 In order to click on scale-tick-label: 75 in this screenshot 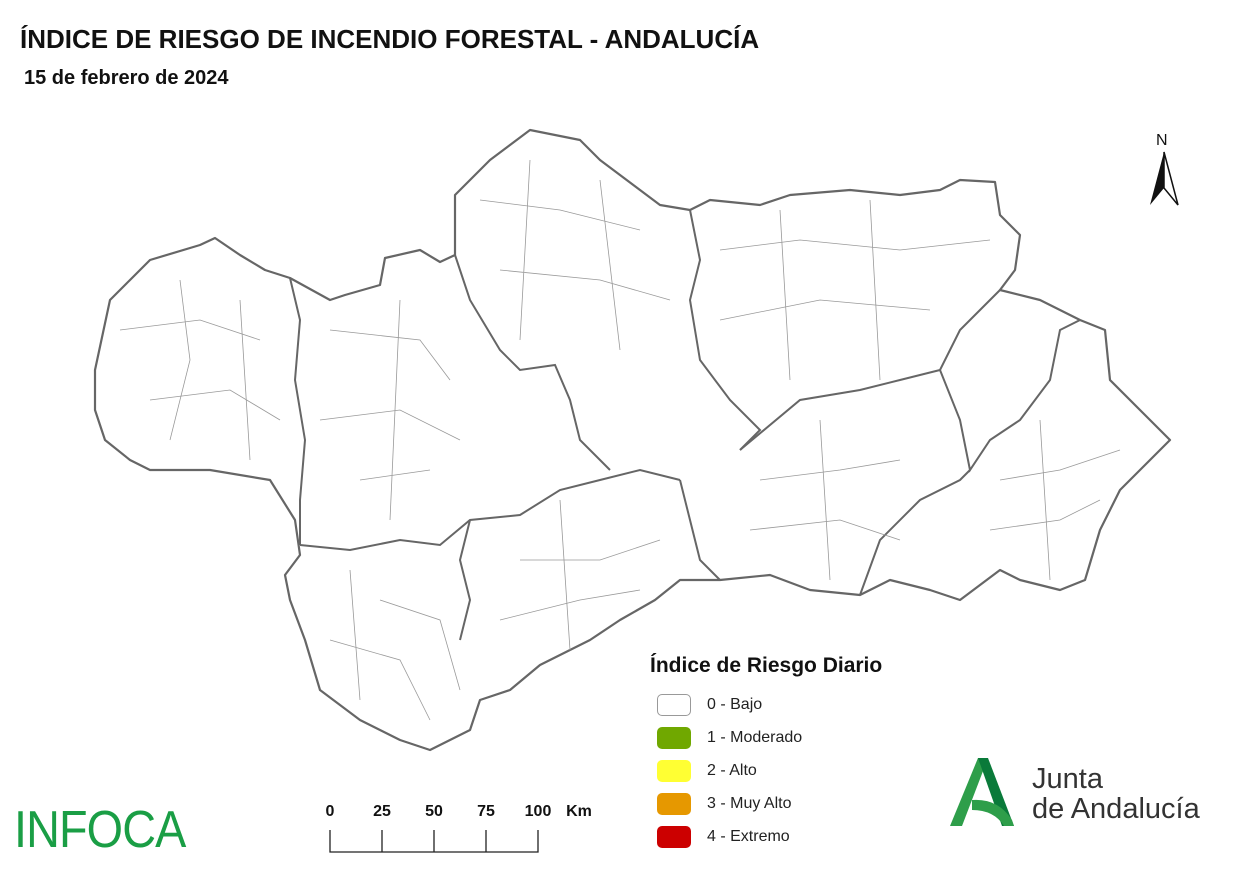, I will do `click(486, 811)`.